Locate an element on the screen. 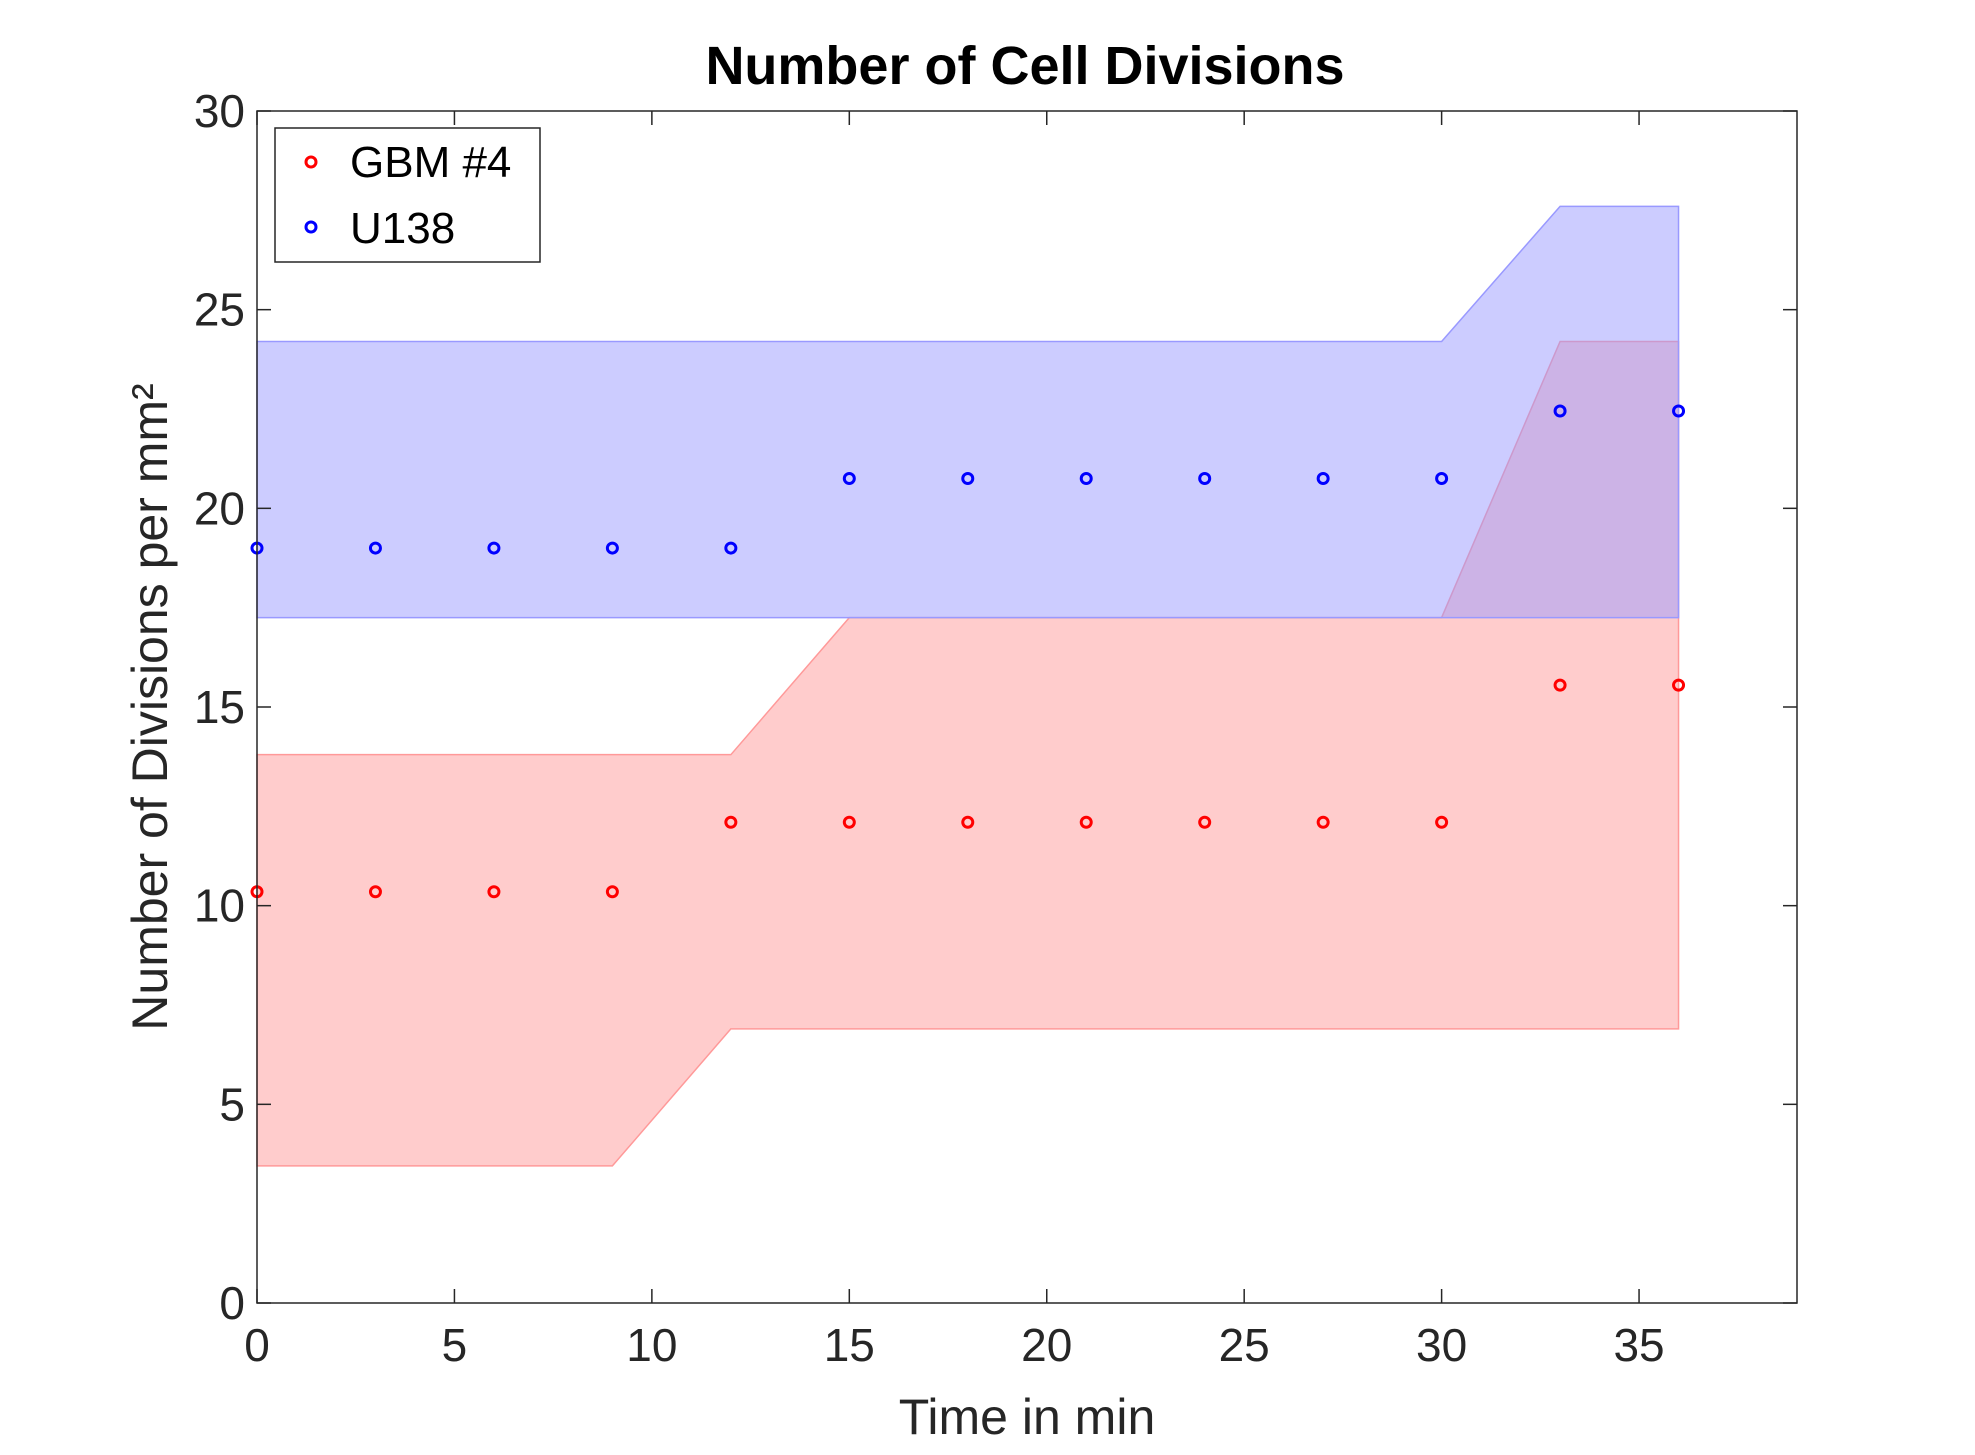  y-tick-label: 5 is located at coordinates (232, 1104).